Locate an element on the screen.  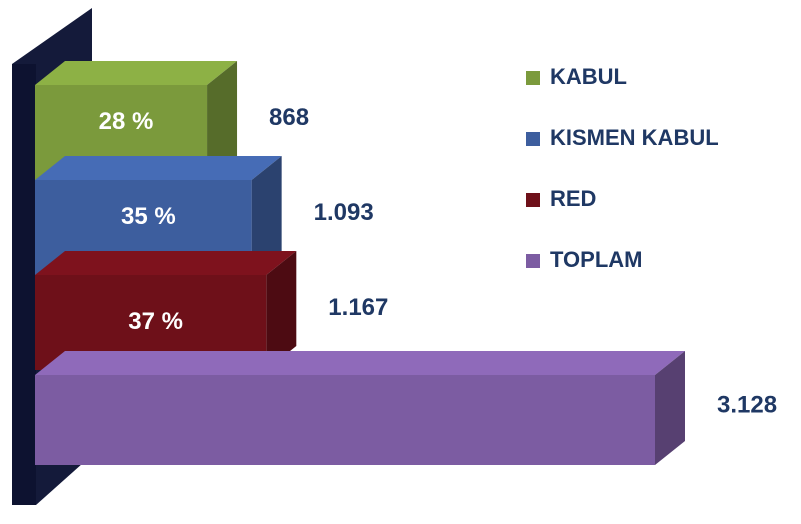
percent-label: 35 % is located at coordinates (148, 216).